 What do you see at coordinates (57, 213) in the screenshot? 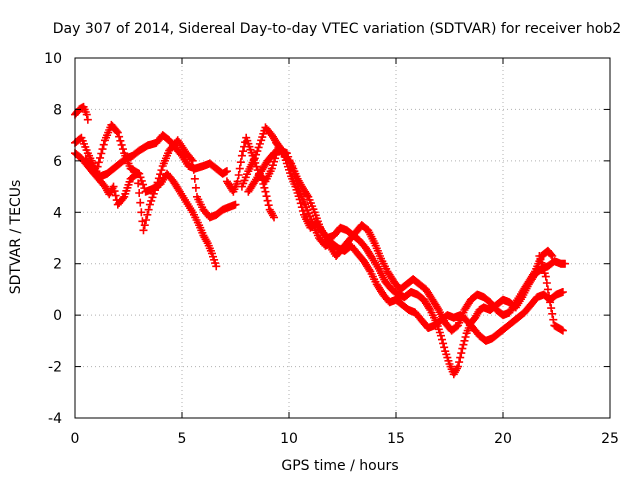
I see `y-tick-label: 4` at bounding box center [57, 213].